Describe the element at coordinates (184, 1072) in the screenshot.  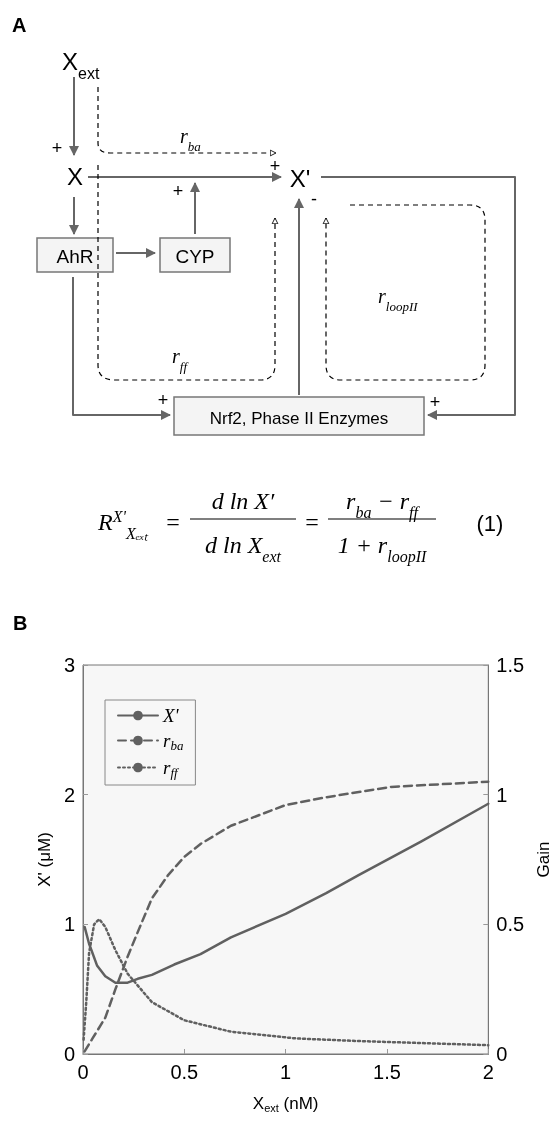
I see `x-tick-label: 0.5` at that location.